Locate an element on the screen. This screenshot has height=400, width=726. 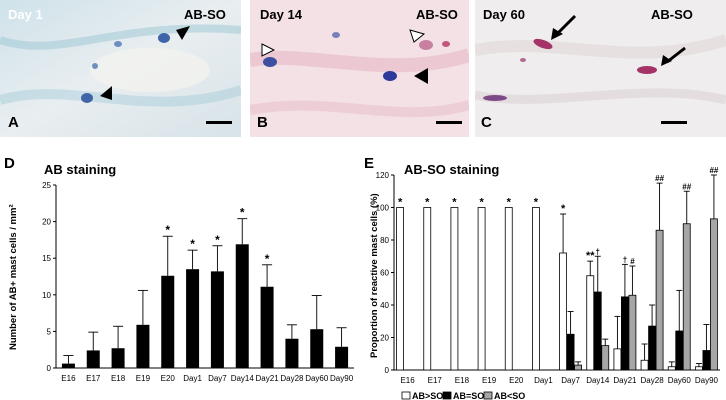
y-tick-label: 15 is located at coordinates (46, 258).